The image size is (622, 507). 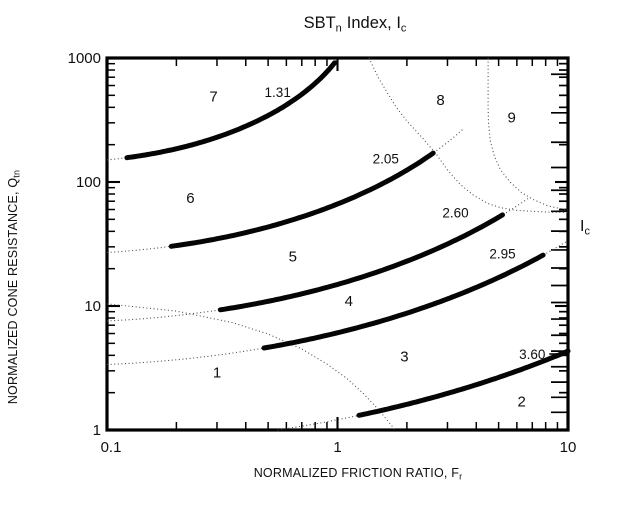 I want to click on zone-label-7: 7, so click(x=213, y=96).